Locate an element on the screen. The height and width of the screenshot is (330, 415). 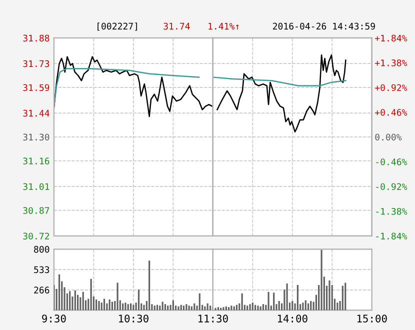
text: +1.84% is located at coordinates (391, 38).